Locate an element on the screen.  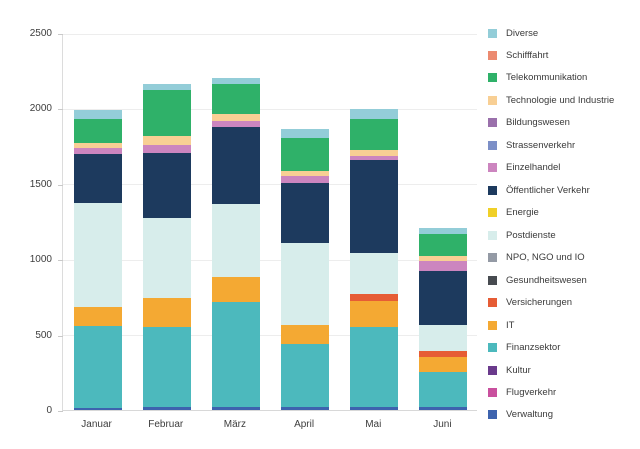
gridline-2000 is located at coordinates (270, 109).